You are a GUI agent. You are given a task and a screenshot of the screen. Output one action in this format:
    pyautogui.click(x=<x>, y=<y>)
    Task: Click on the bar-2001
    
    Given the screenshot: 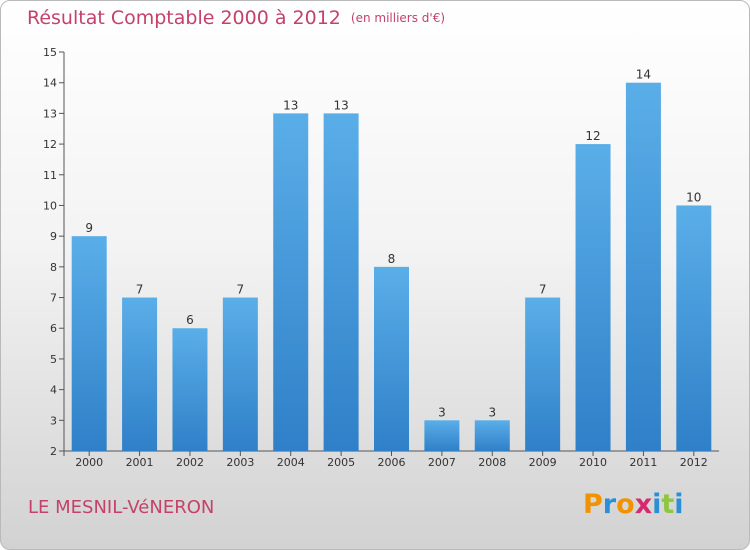 What is the action you would take?
    pyautogui.click(x=140, y=374)
    